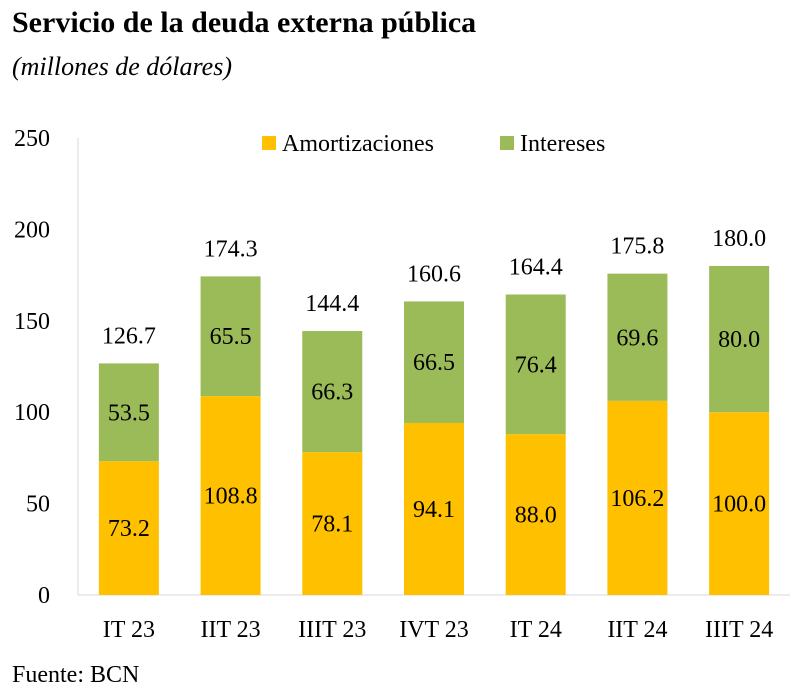  What do you see at coordinates (536, 630) in the screenshot?
I see `x-tick-label: IT 24` at bounding box center [536, 630].